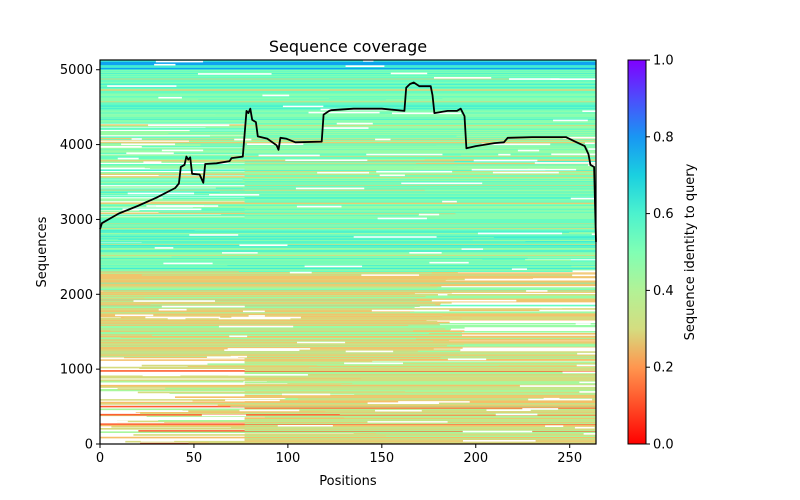 The height and width of the screenshot is (500, 800). Describe the element at coordinates (637, 252) in the screenshot. I see `colorbar` at that location.